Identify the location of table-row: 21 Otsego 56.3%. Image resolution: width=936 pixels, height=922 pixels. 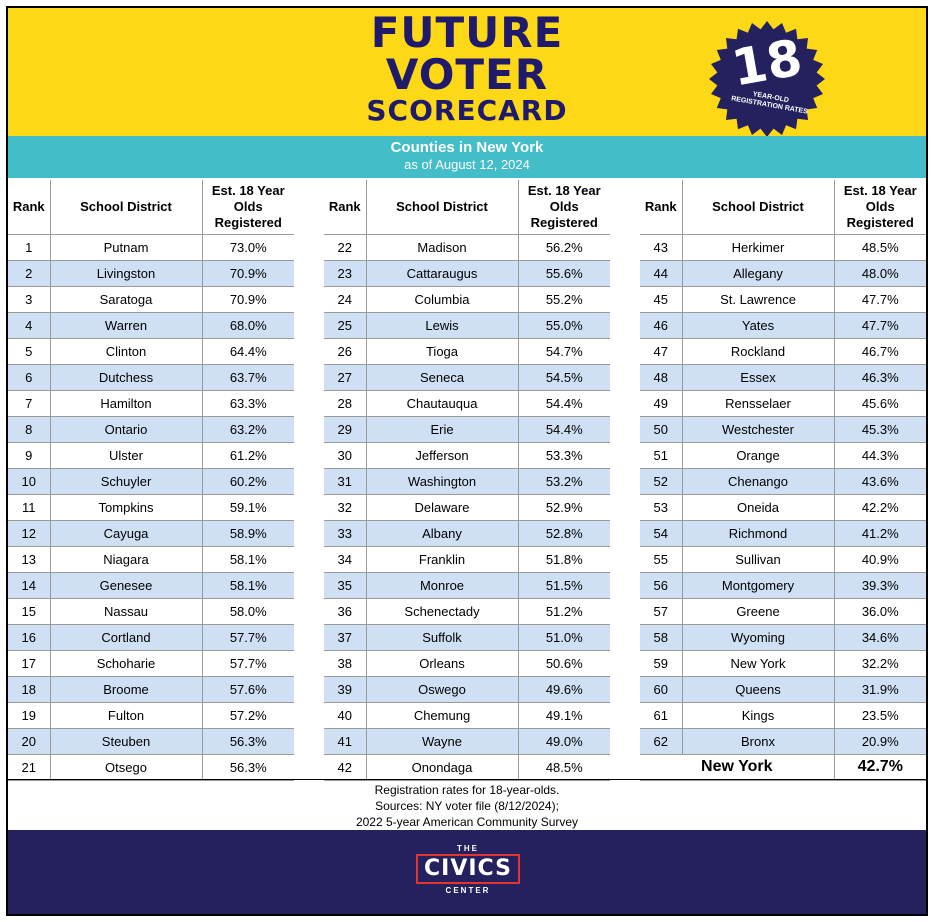
(151, 767).